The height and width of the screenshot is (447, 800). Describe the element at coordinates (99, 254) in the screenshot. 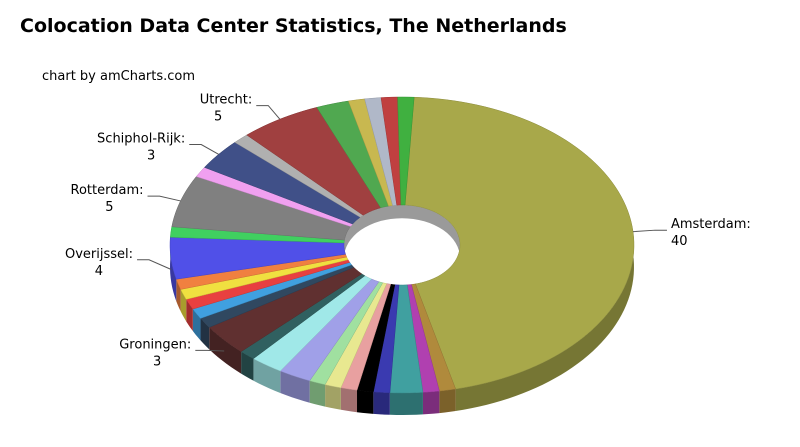

I see `slice-label: Overijssel:` at that location.